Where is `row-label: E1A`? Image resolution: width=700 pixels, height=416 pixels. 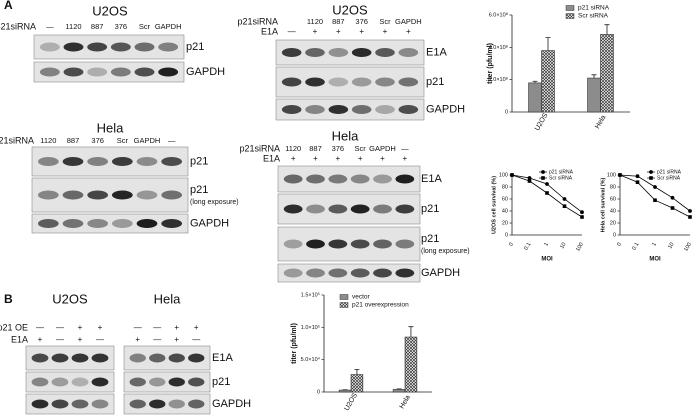
row-label: E1A is located at coordinates (436, 52).